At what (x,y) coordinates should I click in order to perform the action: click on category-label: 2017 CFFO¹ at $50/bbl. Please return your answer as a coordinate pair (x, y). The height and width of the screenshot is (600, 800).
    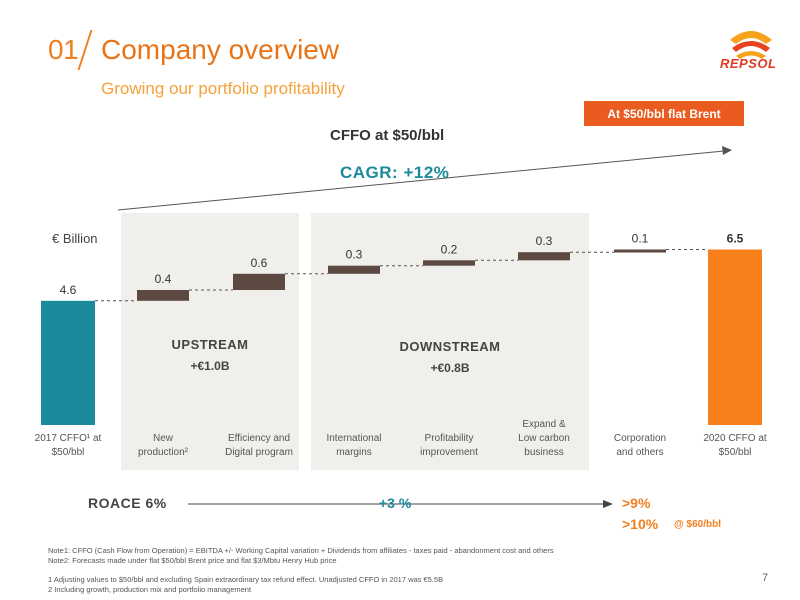
    Looking at the image, I should click on (68, 446).